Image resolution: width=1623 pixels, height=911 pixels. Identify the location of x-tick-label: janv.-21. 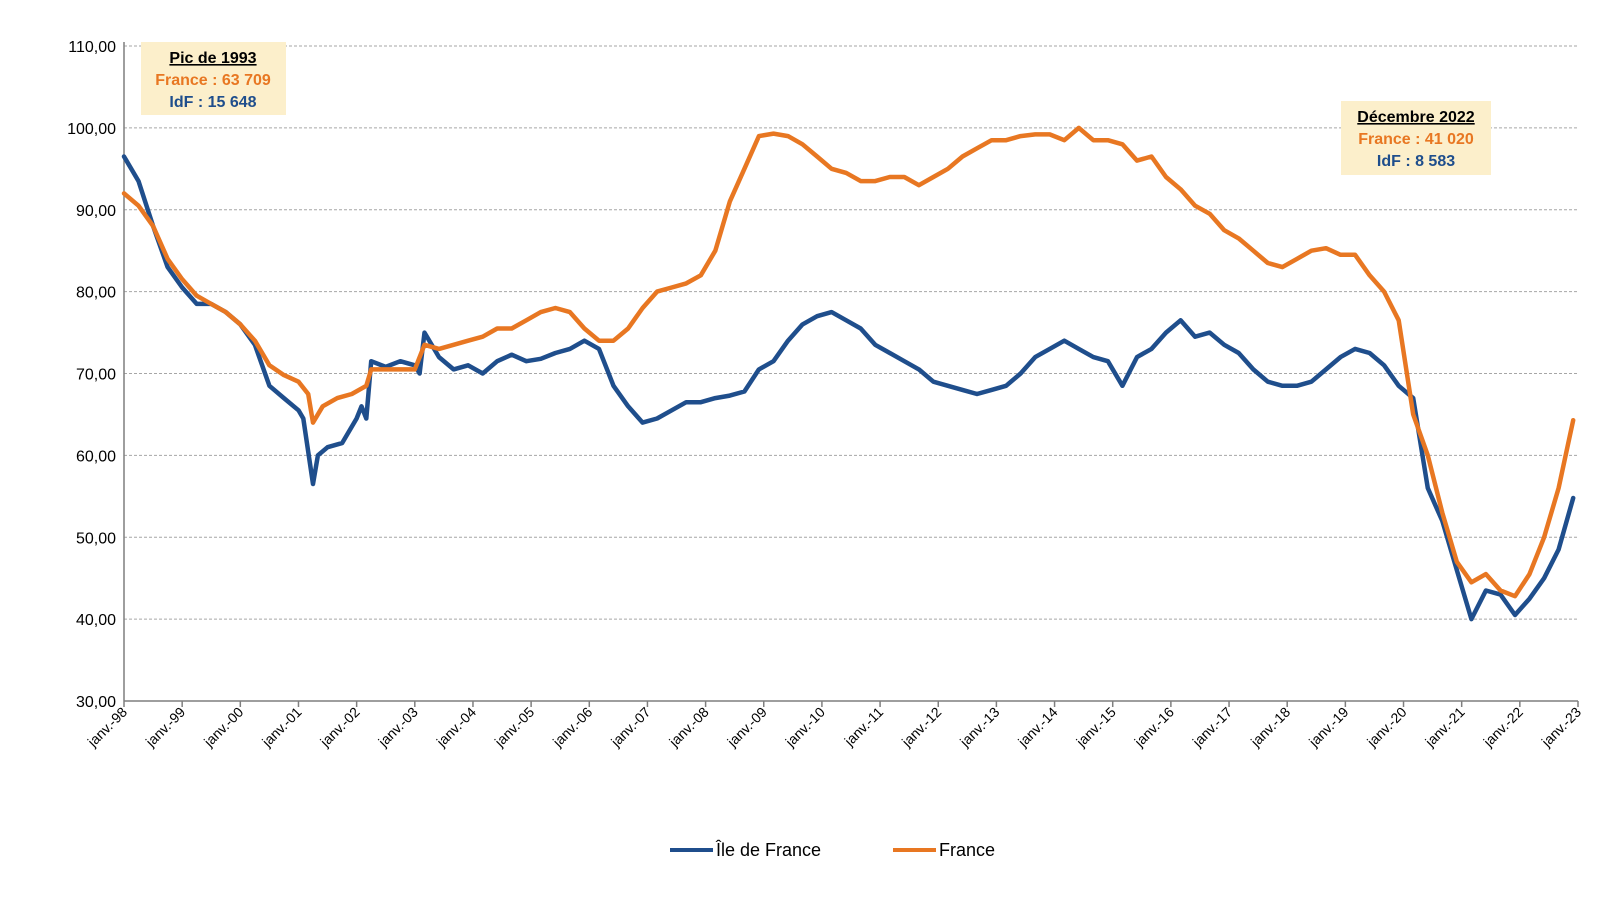
(1444, 727).